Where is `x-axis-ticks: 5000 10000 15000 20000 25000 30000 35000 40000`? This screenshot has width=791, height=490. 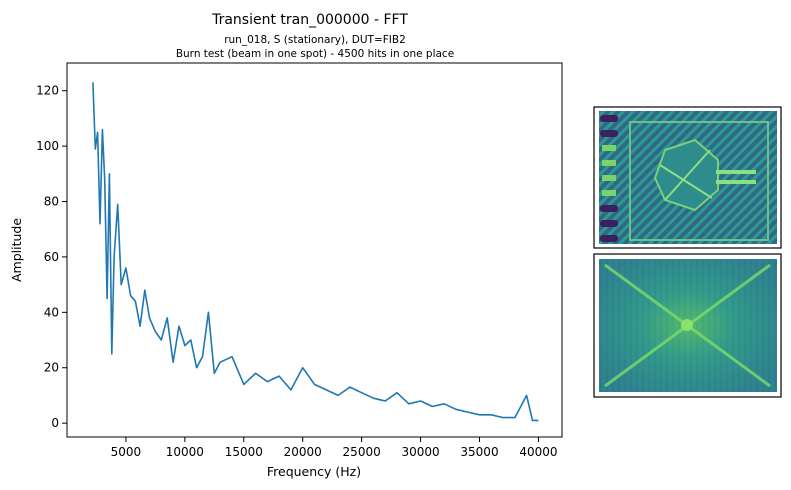
x-axis-ticks: 5000 10000 15000 20000 25000 30000 35000 40000 is located at coordinates (334, 448).